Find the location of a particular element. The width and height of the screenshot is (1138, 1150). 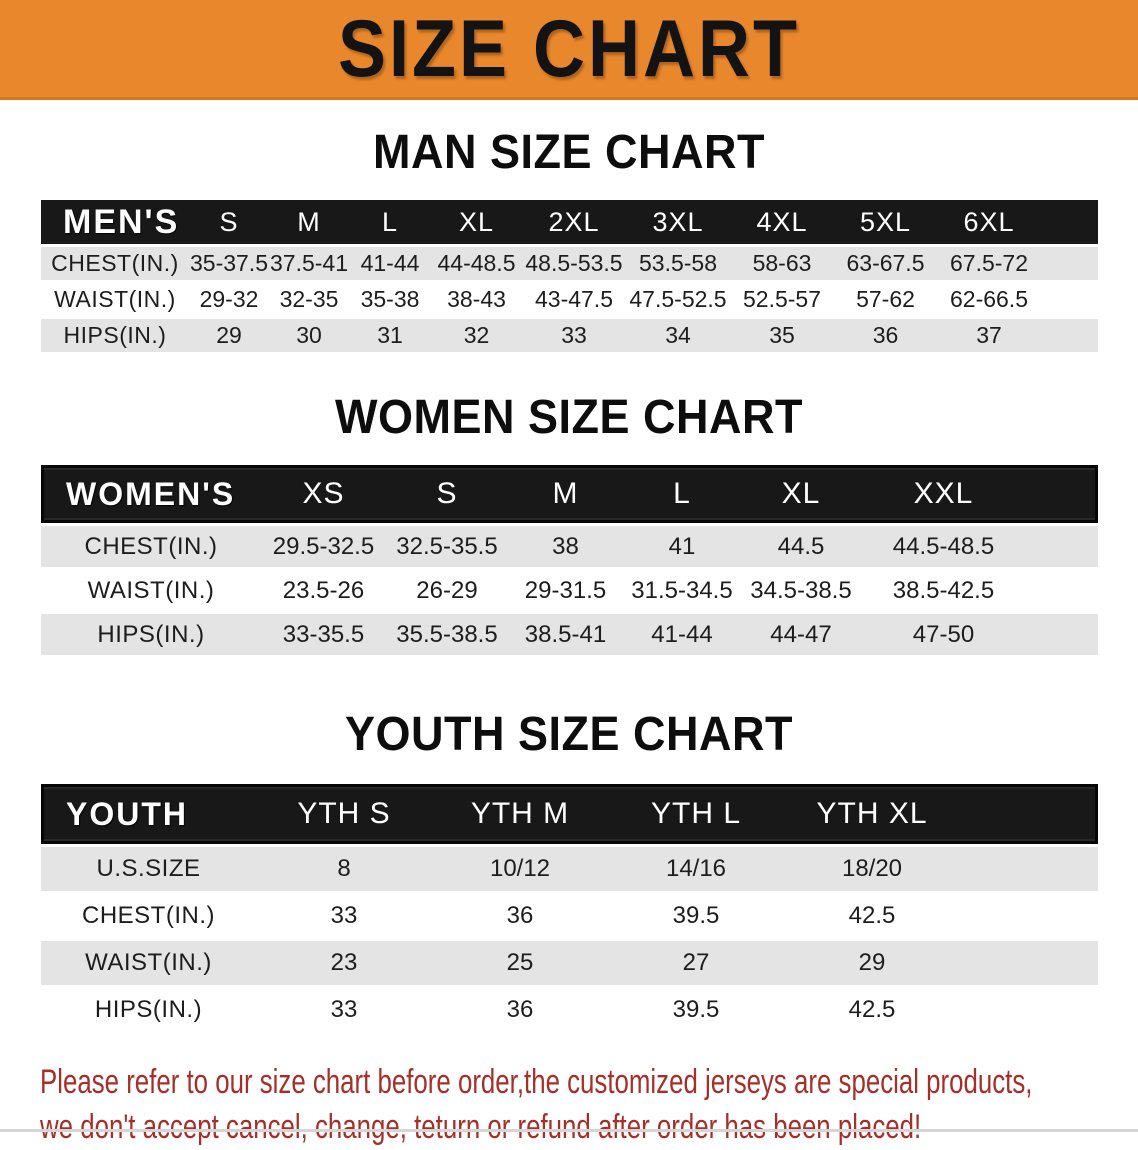

size-value-cell: 52.5-57 is located at coordinates (782, 299).